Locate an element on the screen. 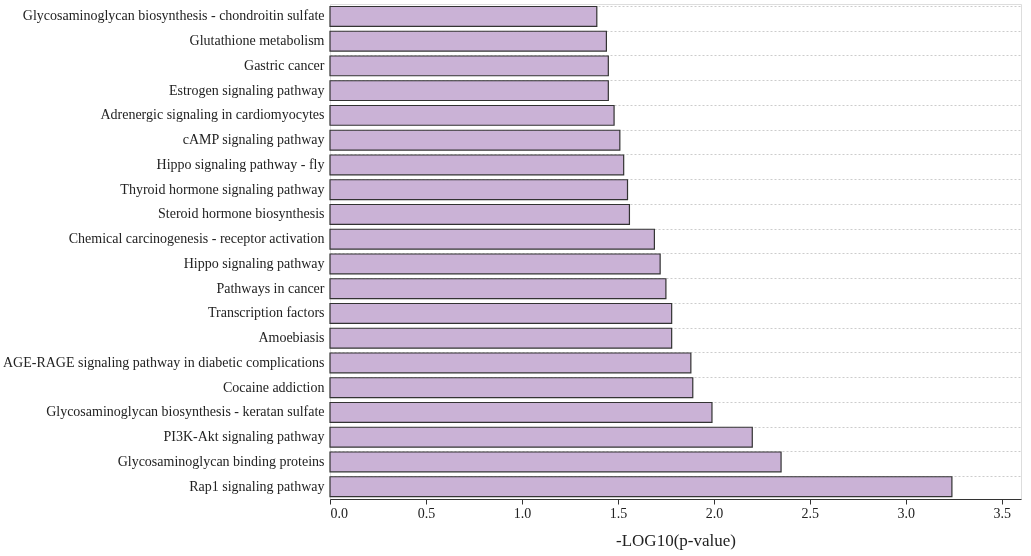 This screenshot has width=1031, height=556. y-tick-label: PI3K-Akt signaling pathway is located at coordinates (244, 437).